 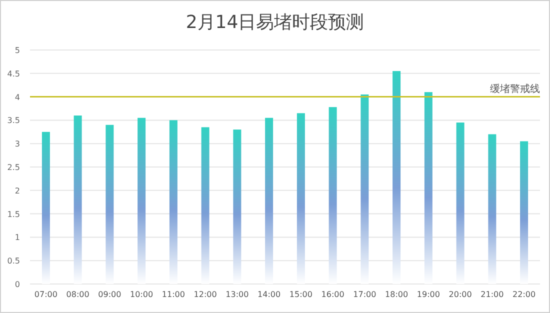 What do you see at coordinates (460, 294) in the screenshot?
I see `x-tick-label: 20:00` at bounding box center [460, 294].